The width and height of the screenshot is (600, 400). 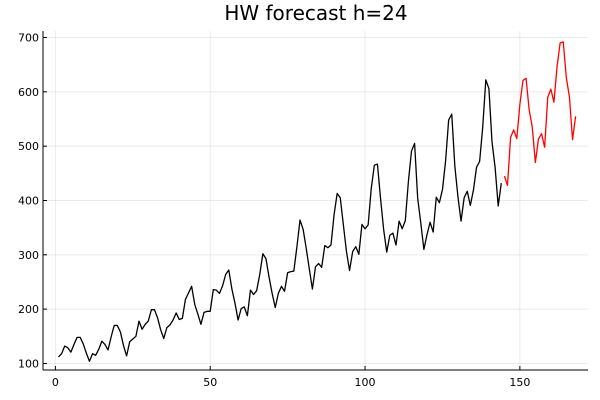 What do you see at coordinates (519, 382) in the screenshot?
I see `x-tick-label: 150` at bounding box center [519, 382].